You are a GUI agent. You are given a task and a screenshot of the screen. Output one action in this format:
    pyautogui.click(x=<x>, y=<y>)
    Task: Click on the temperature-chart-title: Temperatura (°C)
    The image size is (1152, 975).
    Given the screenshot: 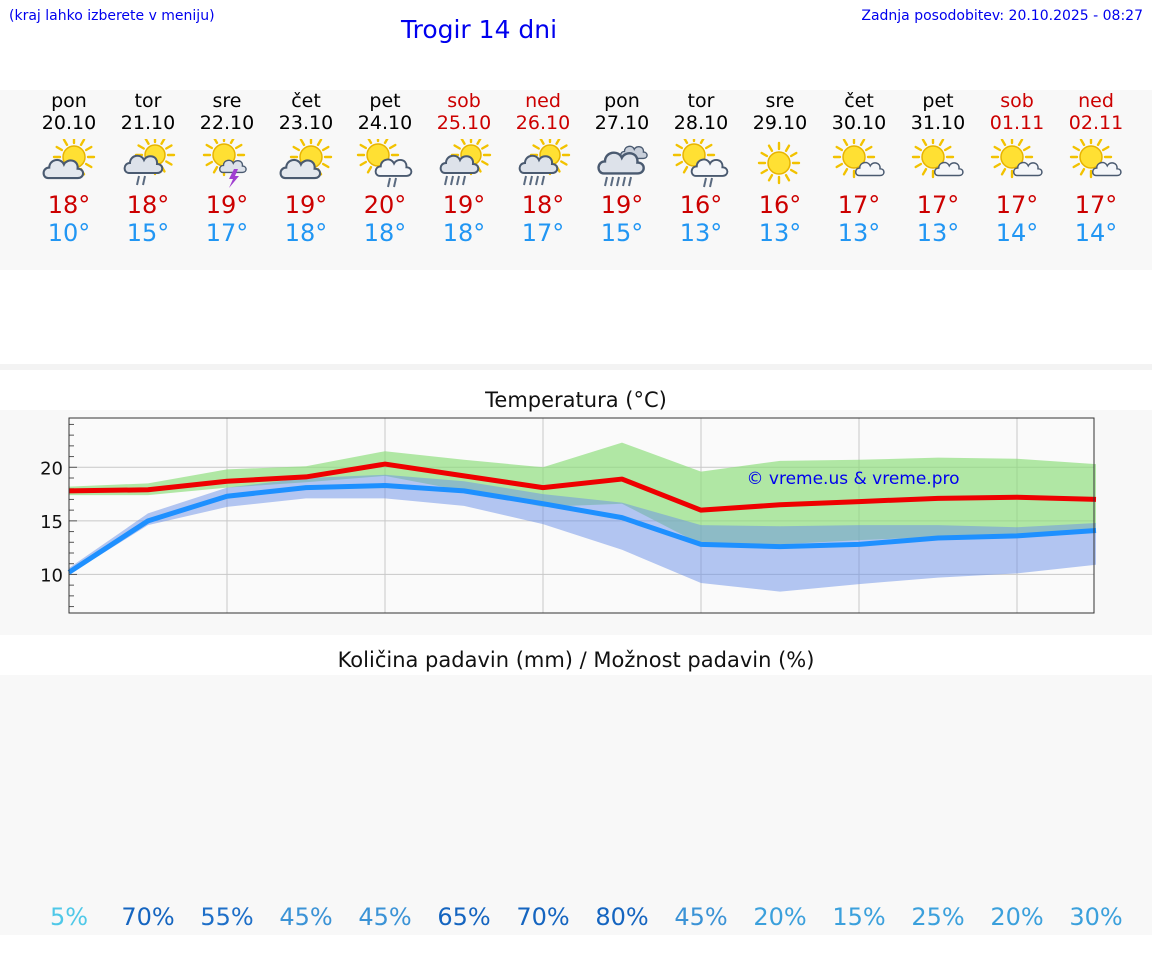 What is the action you would take?
    pyautogui.click(x=576, y=400)
    